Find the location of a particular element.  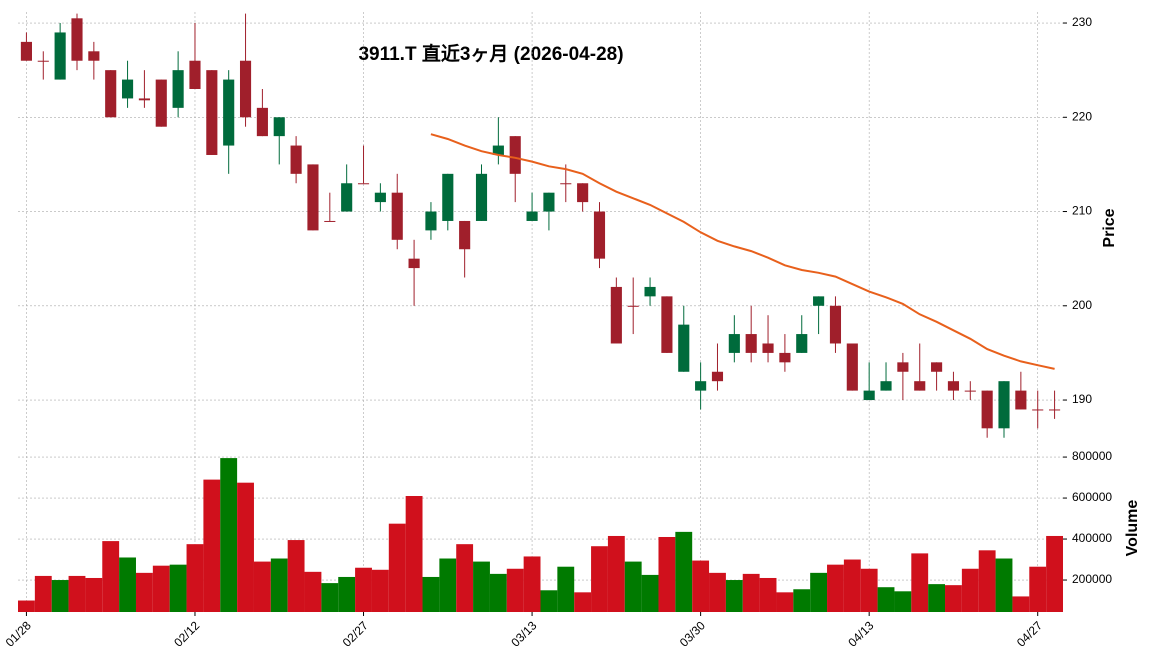

y-tick-label: 210 is located at coordinates (1082, 211).